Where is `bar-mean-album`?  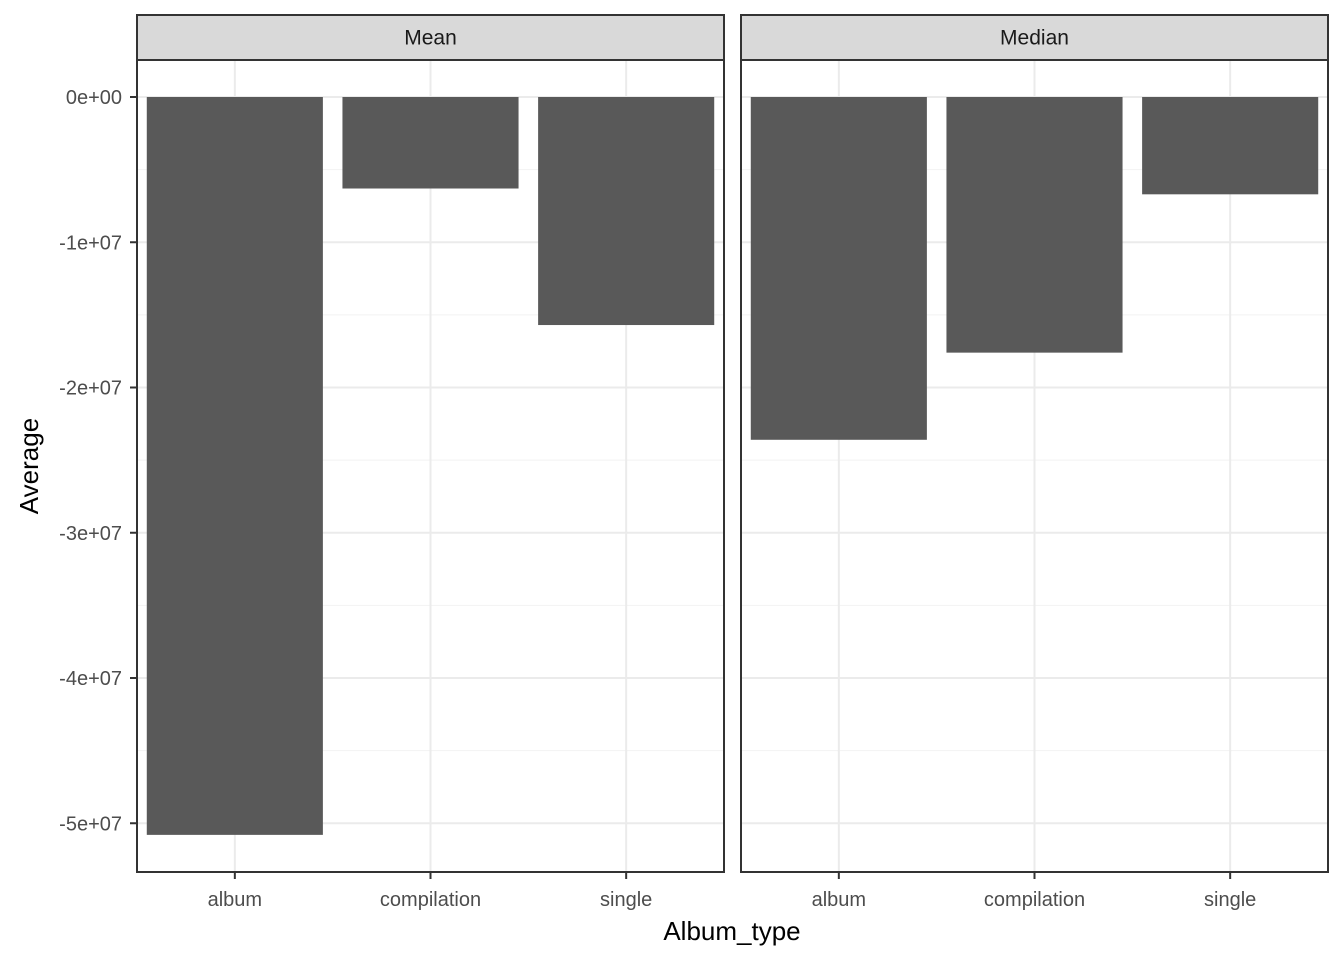
bar-mean-album is located at coordinates (234, 466).